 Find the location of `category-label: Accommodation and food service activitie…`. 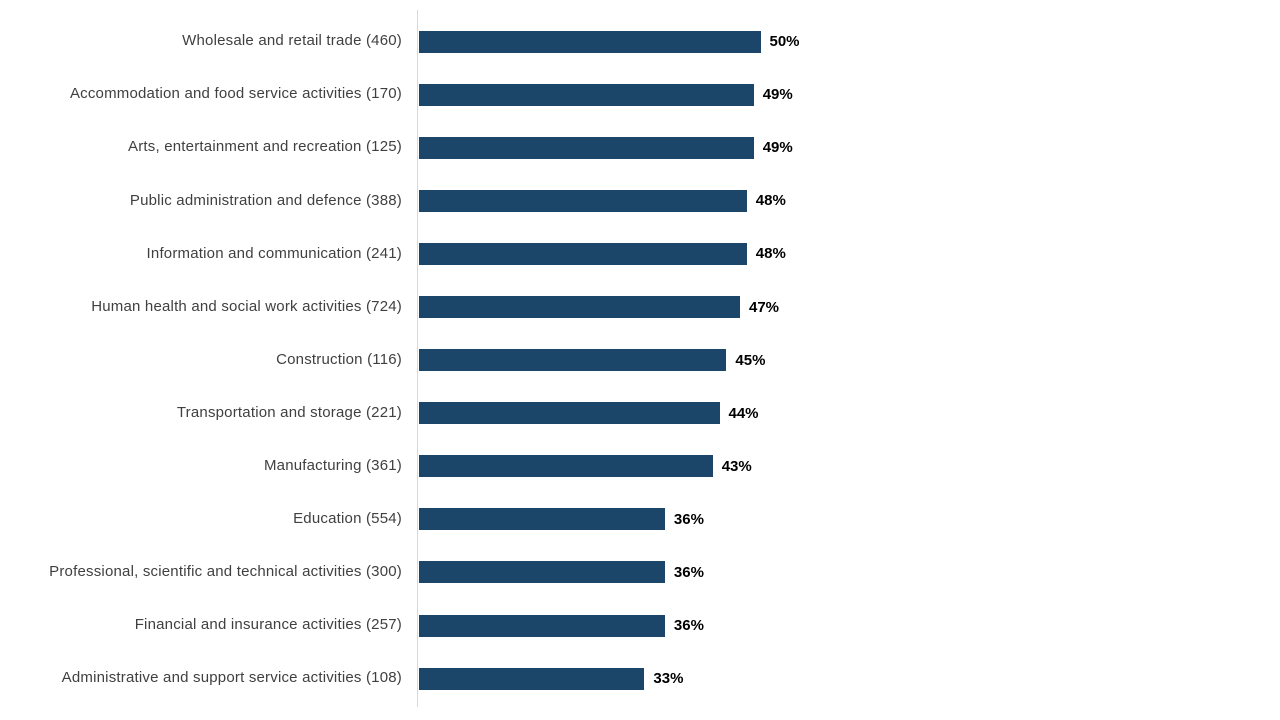

category-label: Accommodation and food service activitie… is located at coordinates (235, 94).